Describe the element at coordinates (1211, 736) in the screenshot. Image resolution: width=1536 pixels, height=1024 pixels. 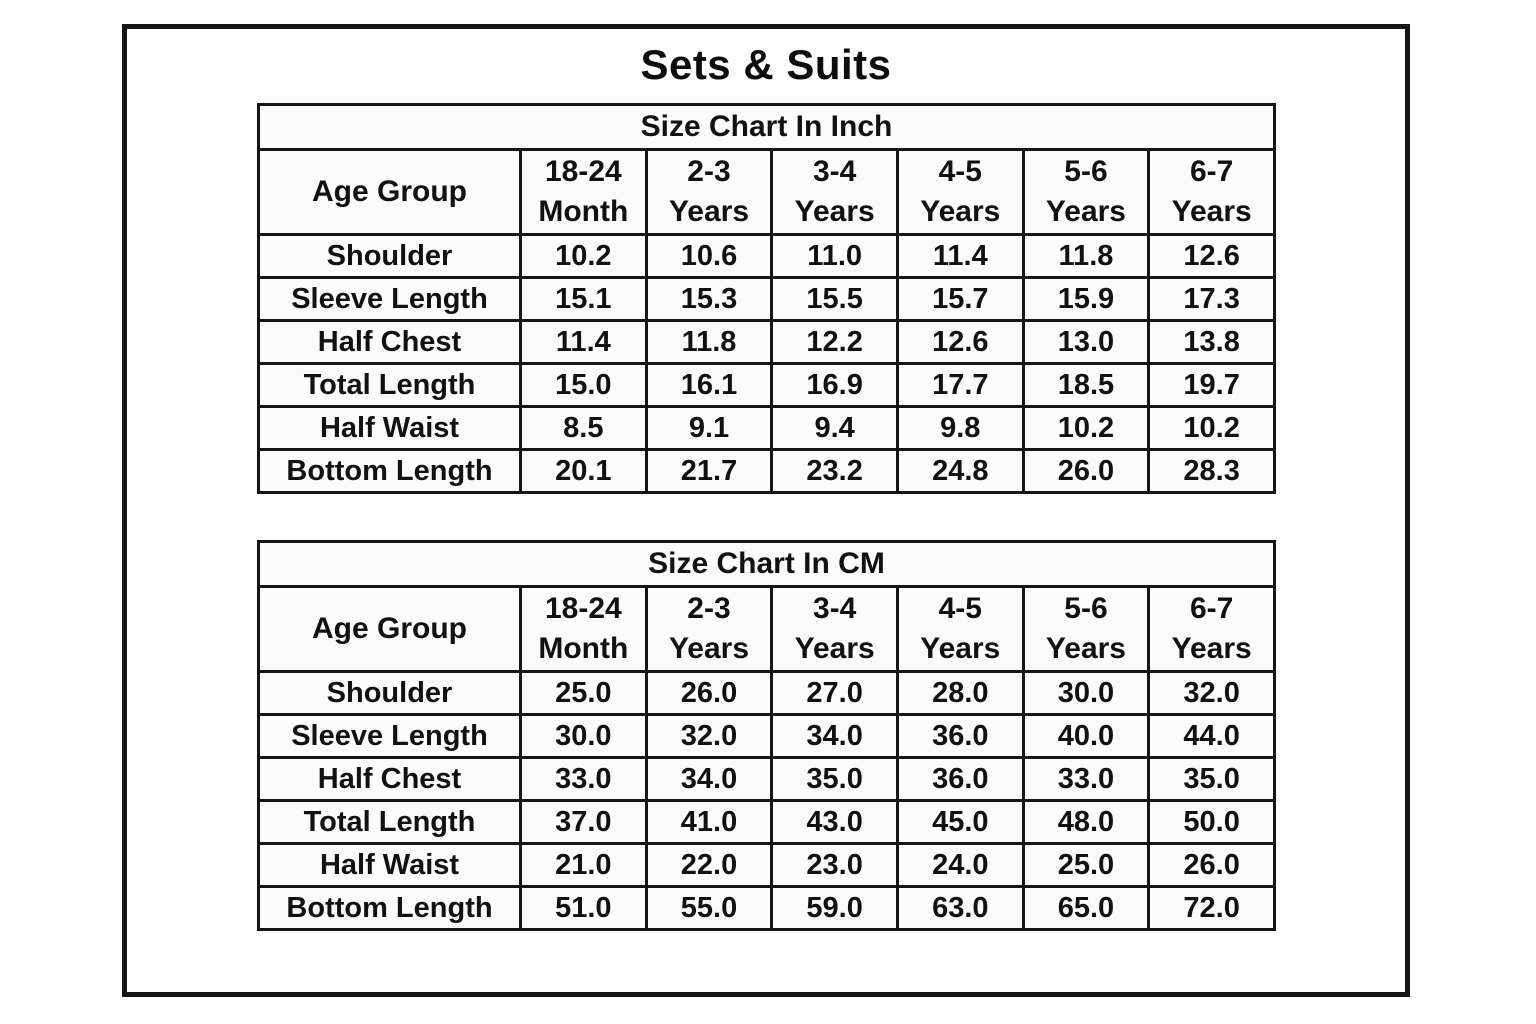
I see `measurement-value: 44.0` at that location.